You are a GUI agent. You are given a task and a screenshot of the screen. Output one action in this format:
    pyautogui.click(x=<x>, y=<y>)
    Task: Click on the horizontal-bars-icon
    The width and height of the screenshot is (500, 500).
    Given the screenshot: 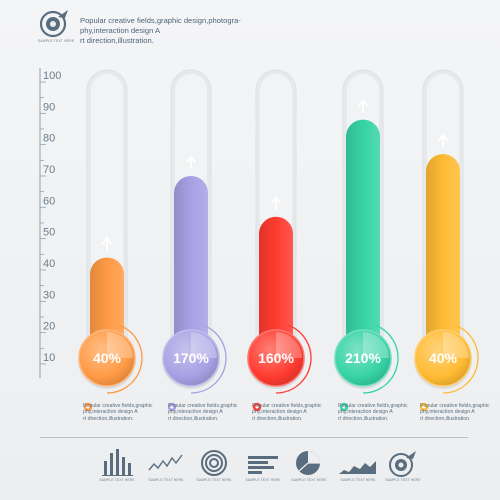 What is the action you would take?
    pyautogui.click(x=263, y=465)
    